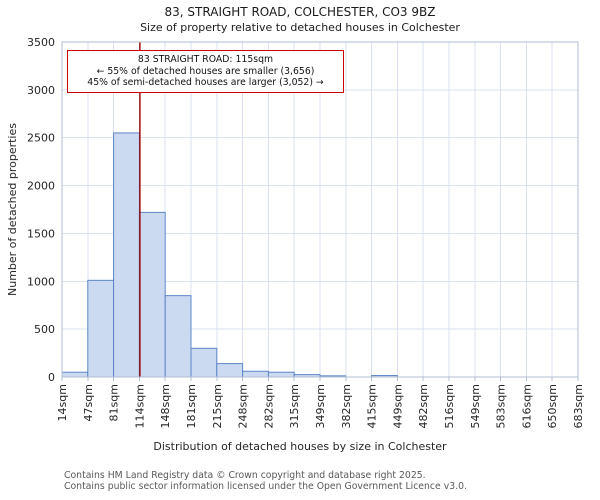 This screenshot has height=500, width=600. What do you see at coordinates (191, 406) in the screenshot?
I see `x-tick-label: 181sqm` at bounding box center [191, 406].